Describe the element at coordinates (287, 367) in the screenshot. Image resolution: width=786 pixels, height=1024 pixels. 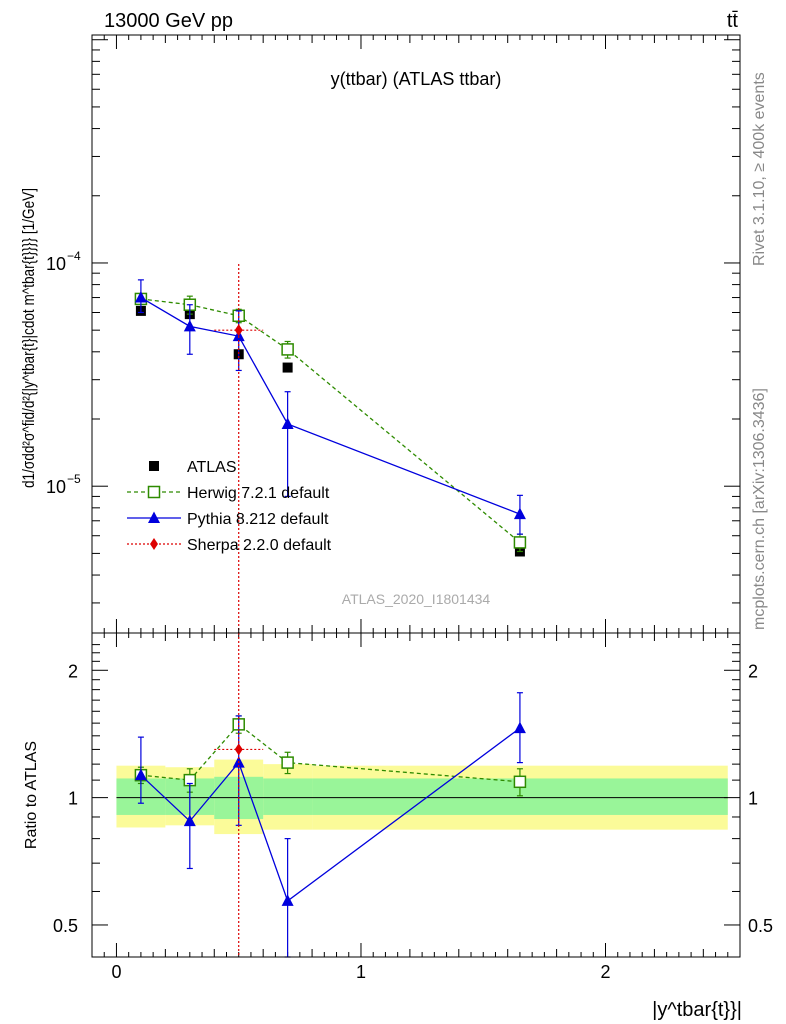
I see `main-data-point` at that location.